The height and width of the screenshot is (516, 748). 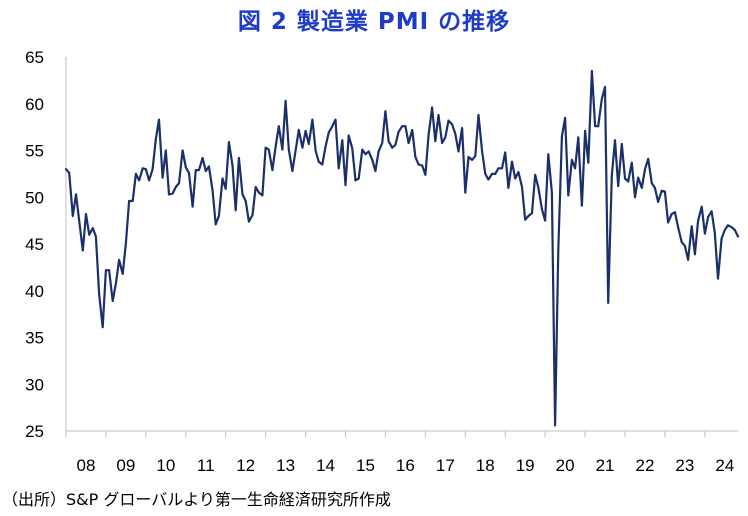 What do you see at coordinates (34, 291) in the screenshot?
I see `y-tick-label: 40` at bounding box center [34, 291].